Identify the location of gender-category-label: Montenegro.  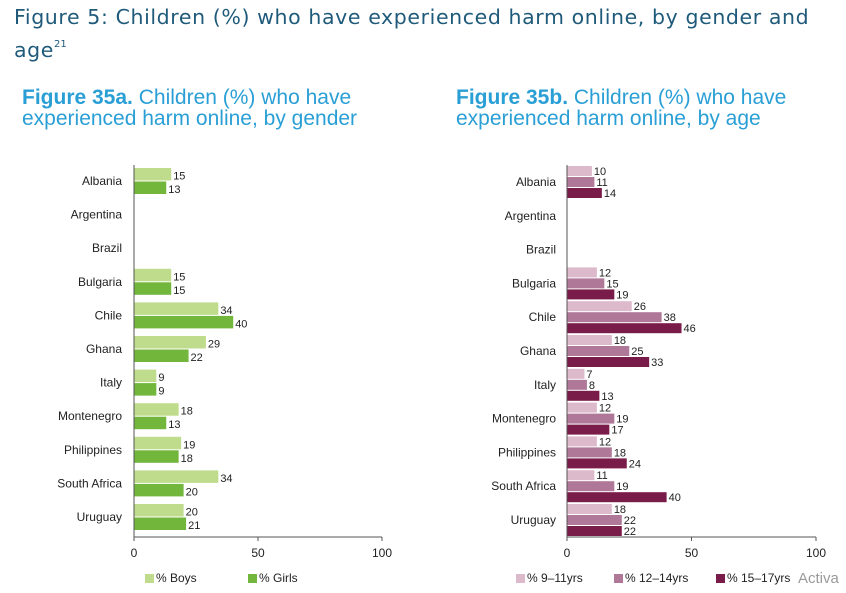
(90, 416).